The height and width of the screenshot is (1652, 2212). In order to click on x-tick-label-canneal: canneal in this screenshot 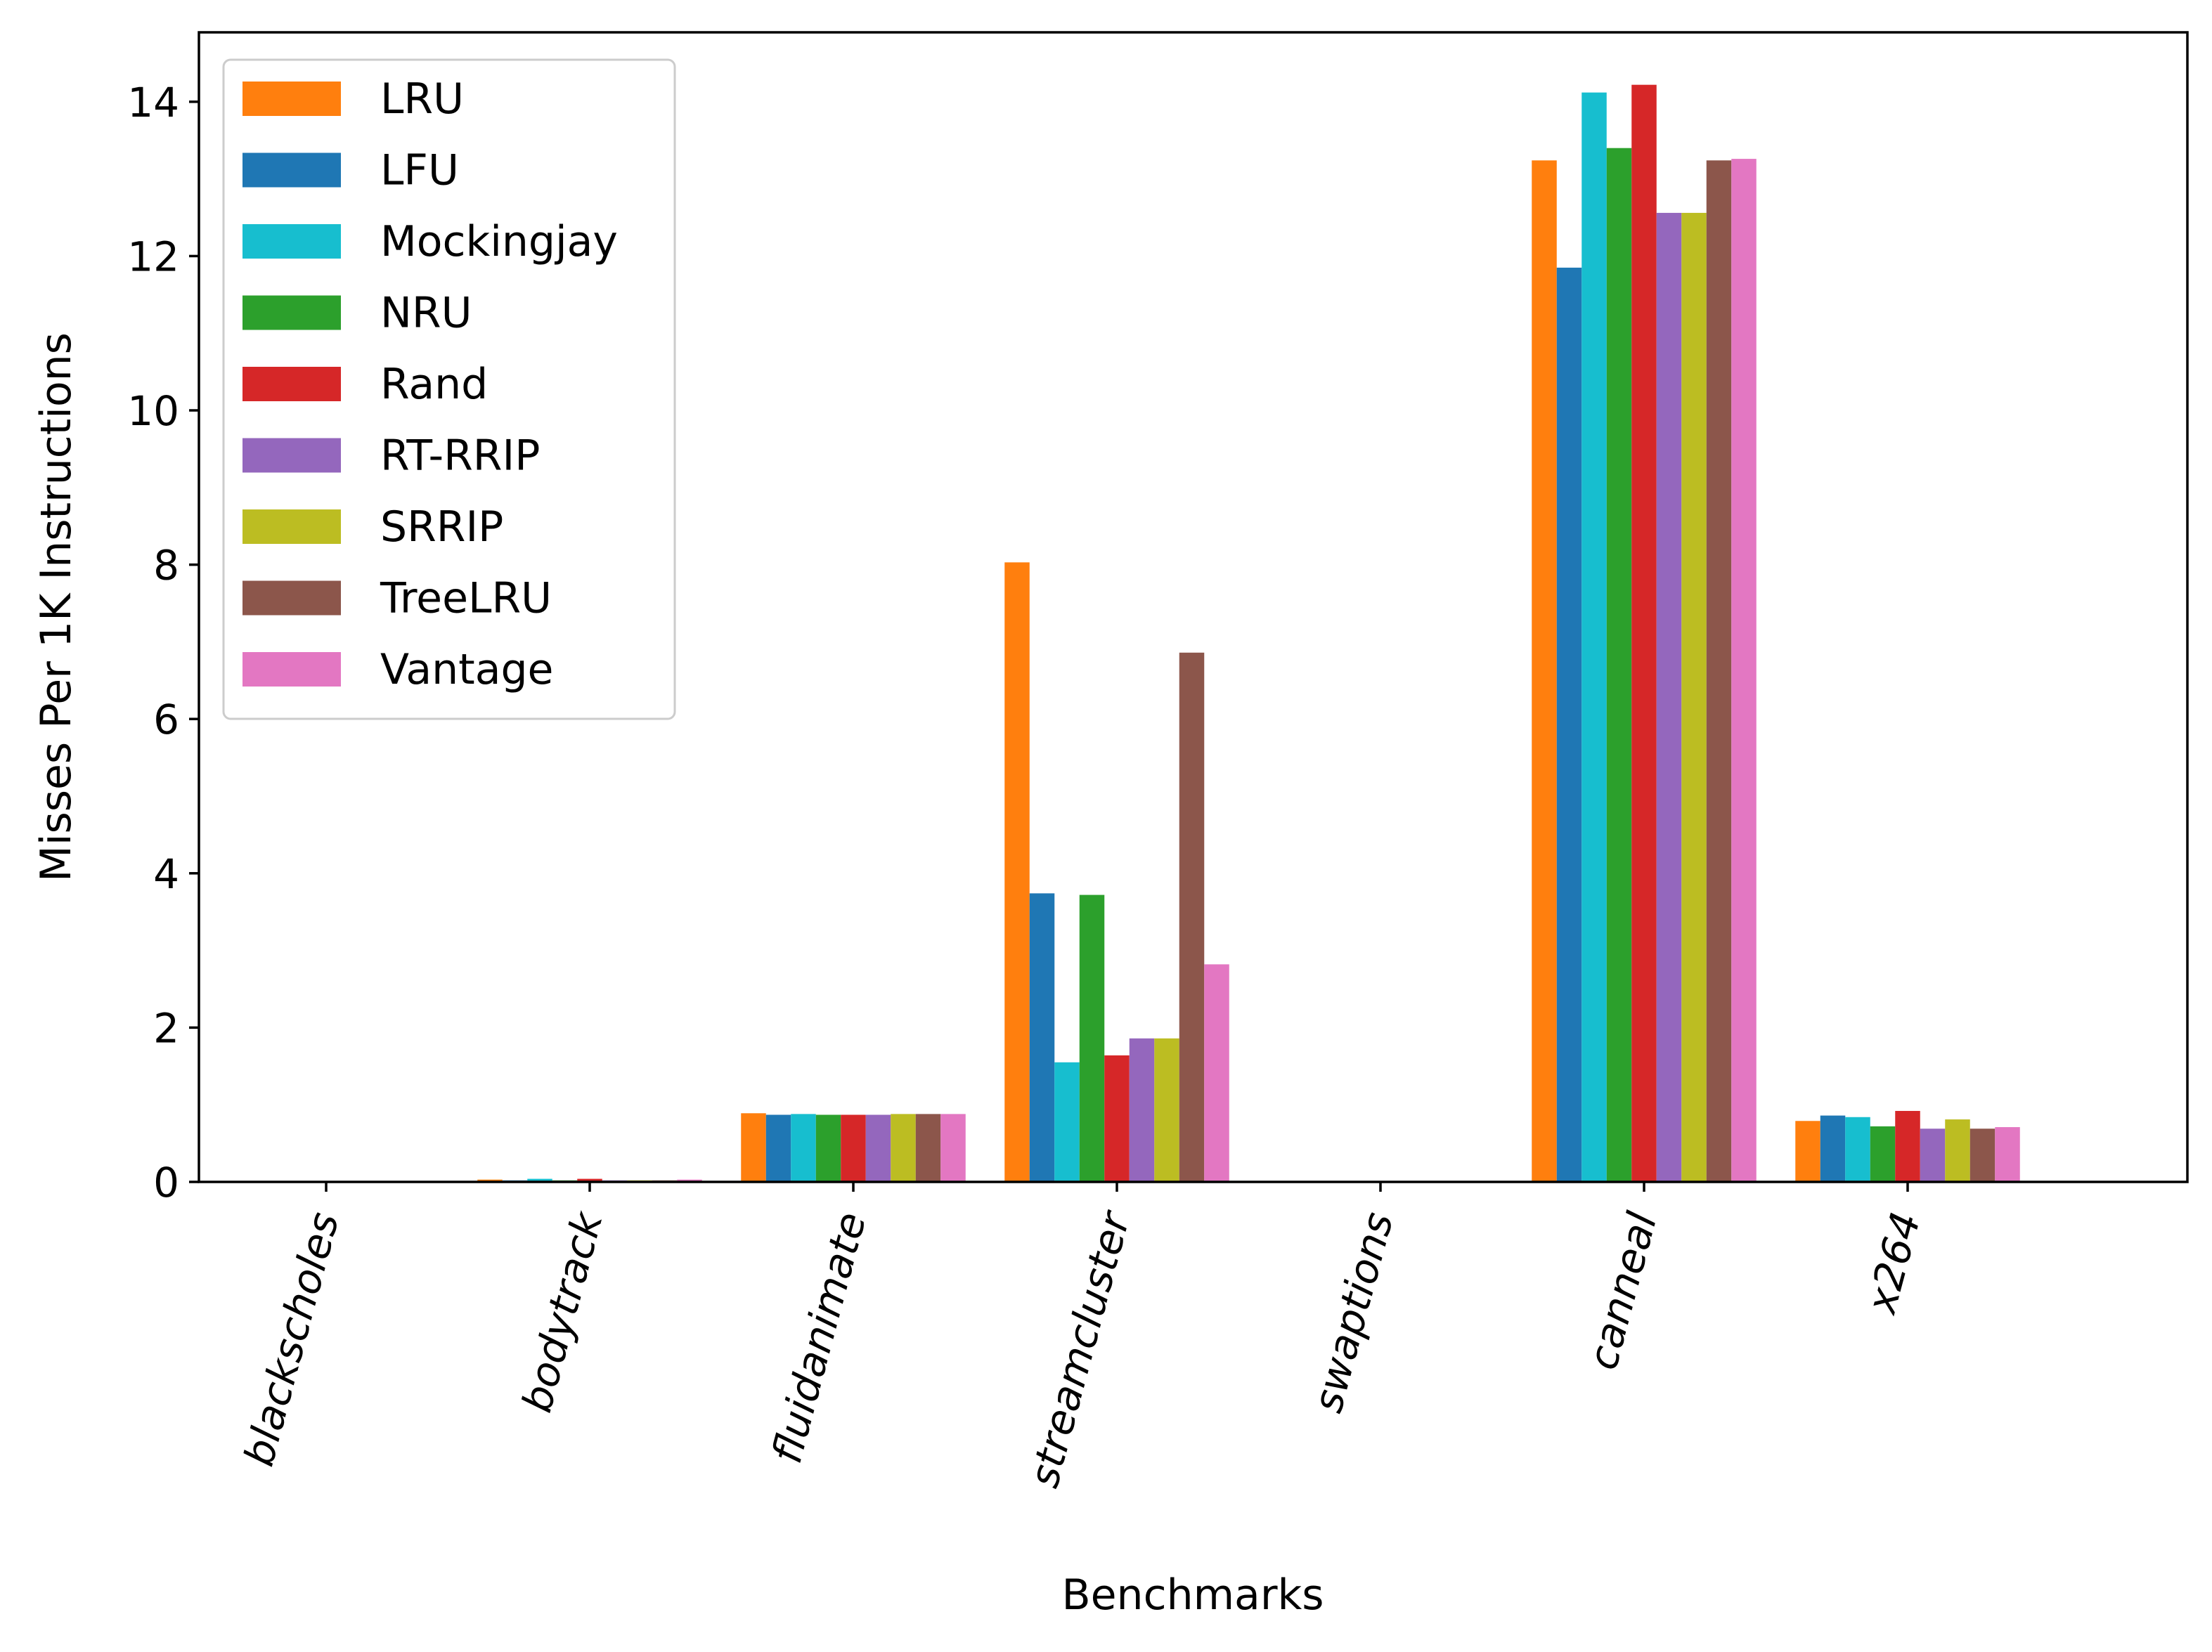, I will do `click(1623, 1290)`.